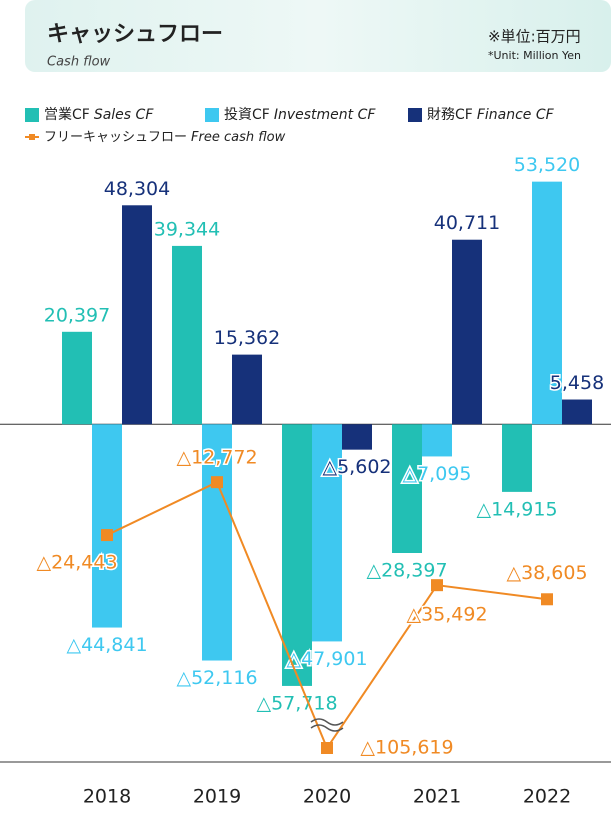 This screenshot has width=611, height=820. What do you see at coordinates (406, 570) in the screenshot?
I see `data-label: △28,397` at bounding box center [406, 570].